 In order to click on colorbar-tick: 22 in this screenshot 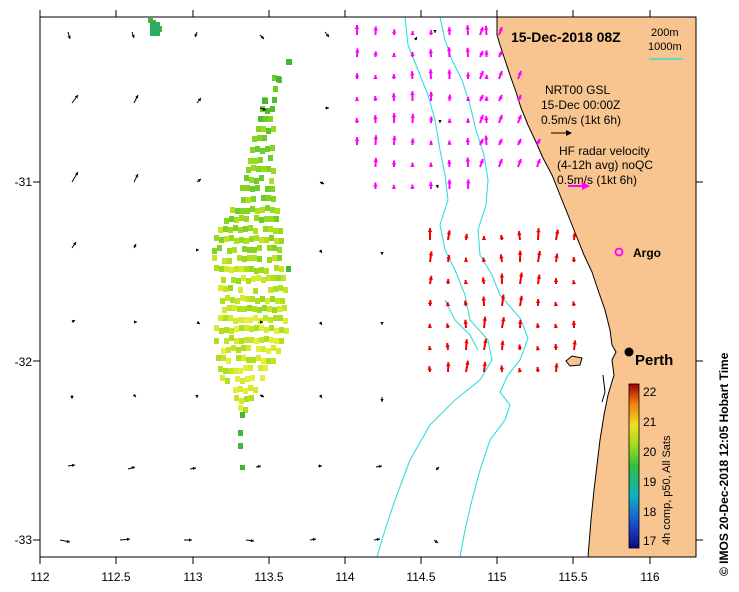, I will do `click(650, 392)`.